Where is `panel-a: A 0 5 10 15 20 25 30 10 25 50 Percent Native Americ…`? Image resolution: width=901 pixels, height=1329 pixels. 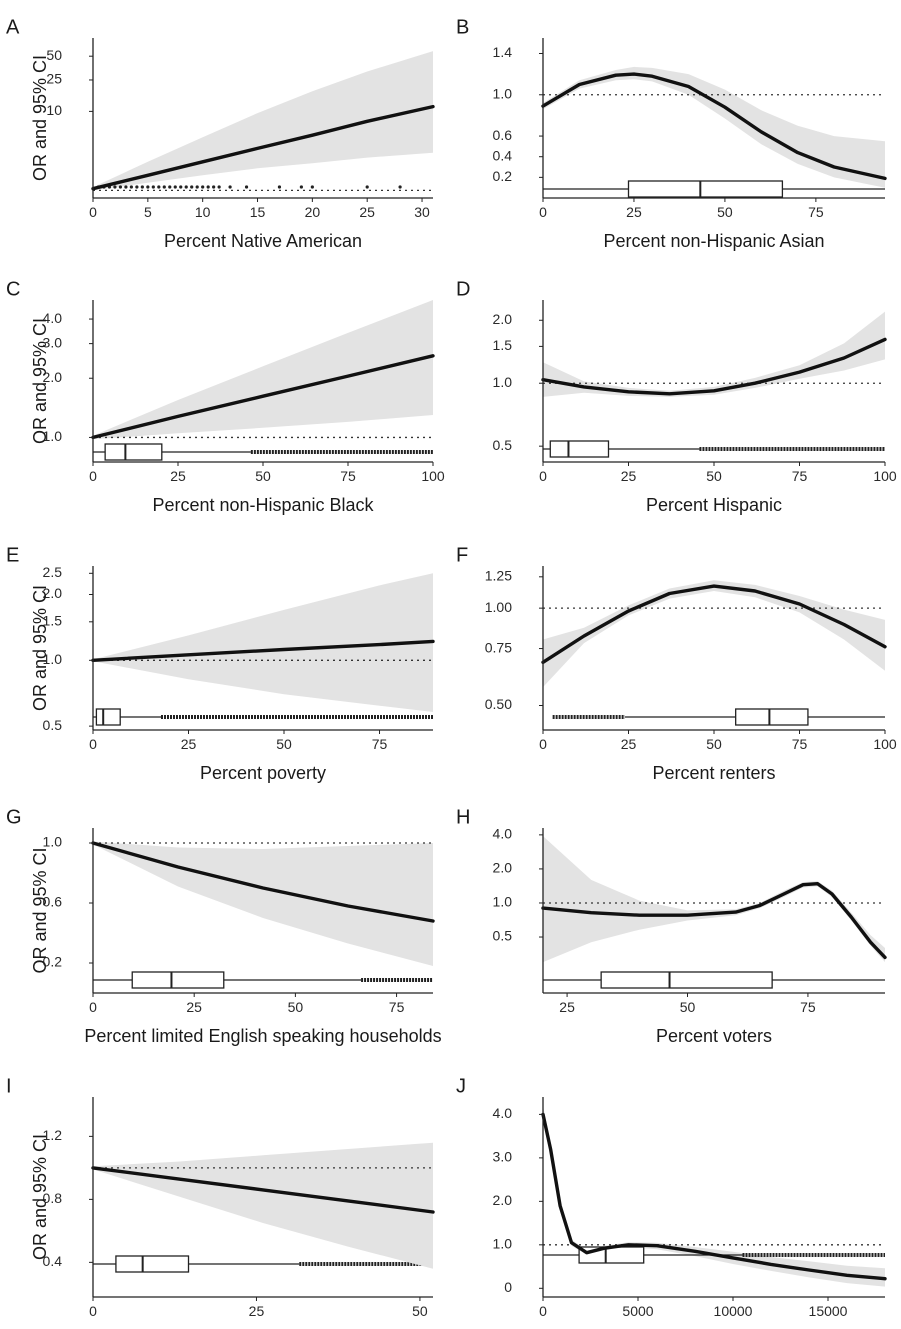 panel-a: A 0 5 10 15 20 25 30 10 25 50 Percent Native Americ… is located at coordinates (220, 133).